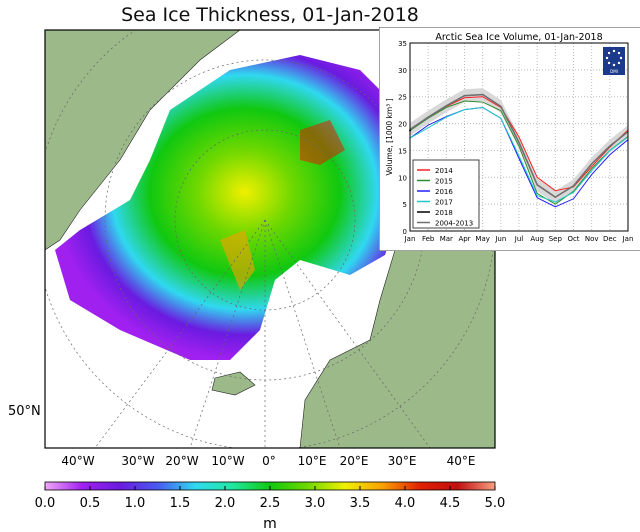  What do you see at coordinates (402, 151) in the screenshot?
I see `y-tick-label: 15` at bounding box center [402, 151].